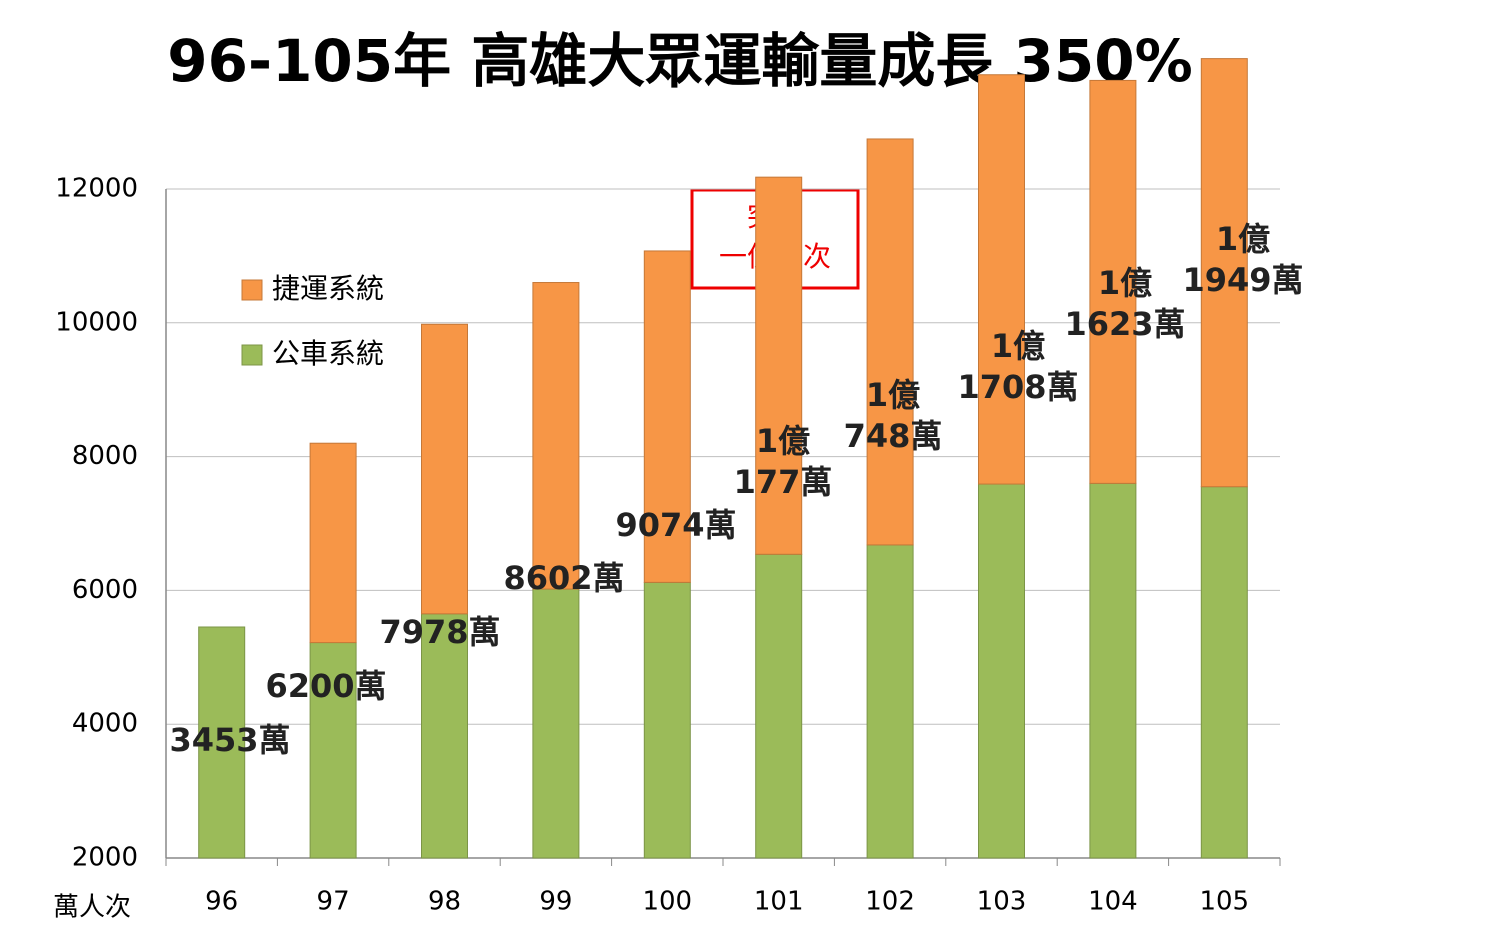 This screenshot has height=948, width=1500. I want to click on chart-title: 96-105年 高雄大眾運輸量成長 350%, so click(679, 61).